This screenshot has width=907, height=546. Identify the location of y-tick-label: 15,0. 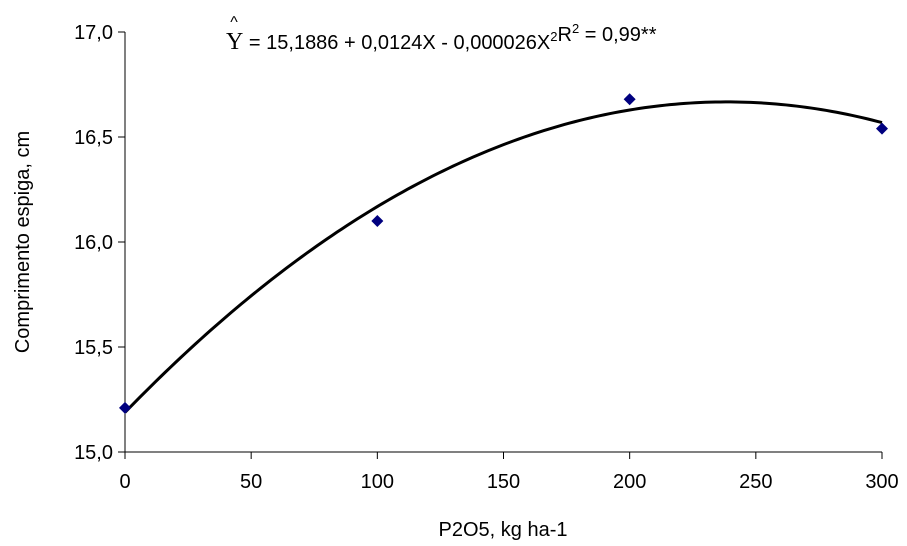
(93, 453).